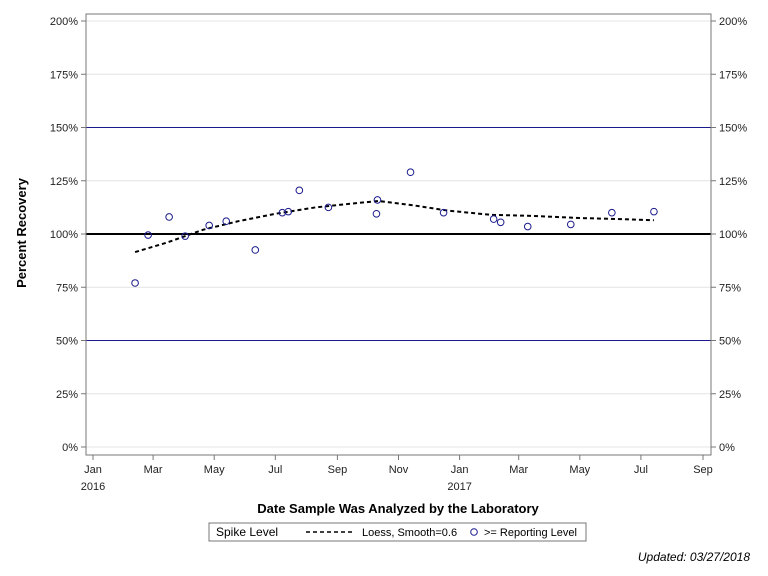 The image size is (768, 576). I want to click on y-tick-label-right: 25%, so click(730, 395).